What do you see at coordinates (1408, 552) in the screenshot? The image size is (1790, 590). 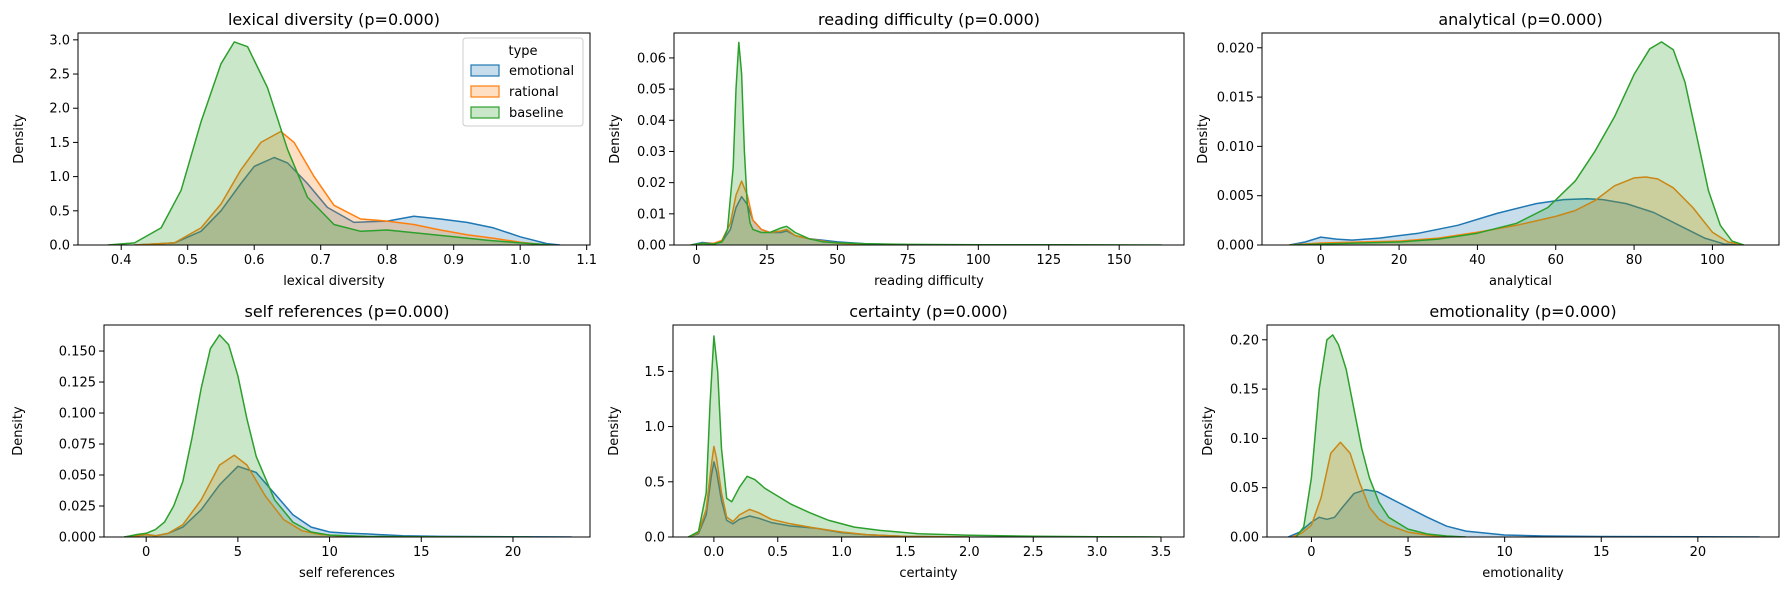 I see `x-tick-label: 5` at bounding box center [1408, 552].